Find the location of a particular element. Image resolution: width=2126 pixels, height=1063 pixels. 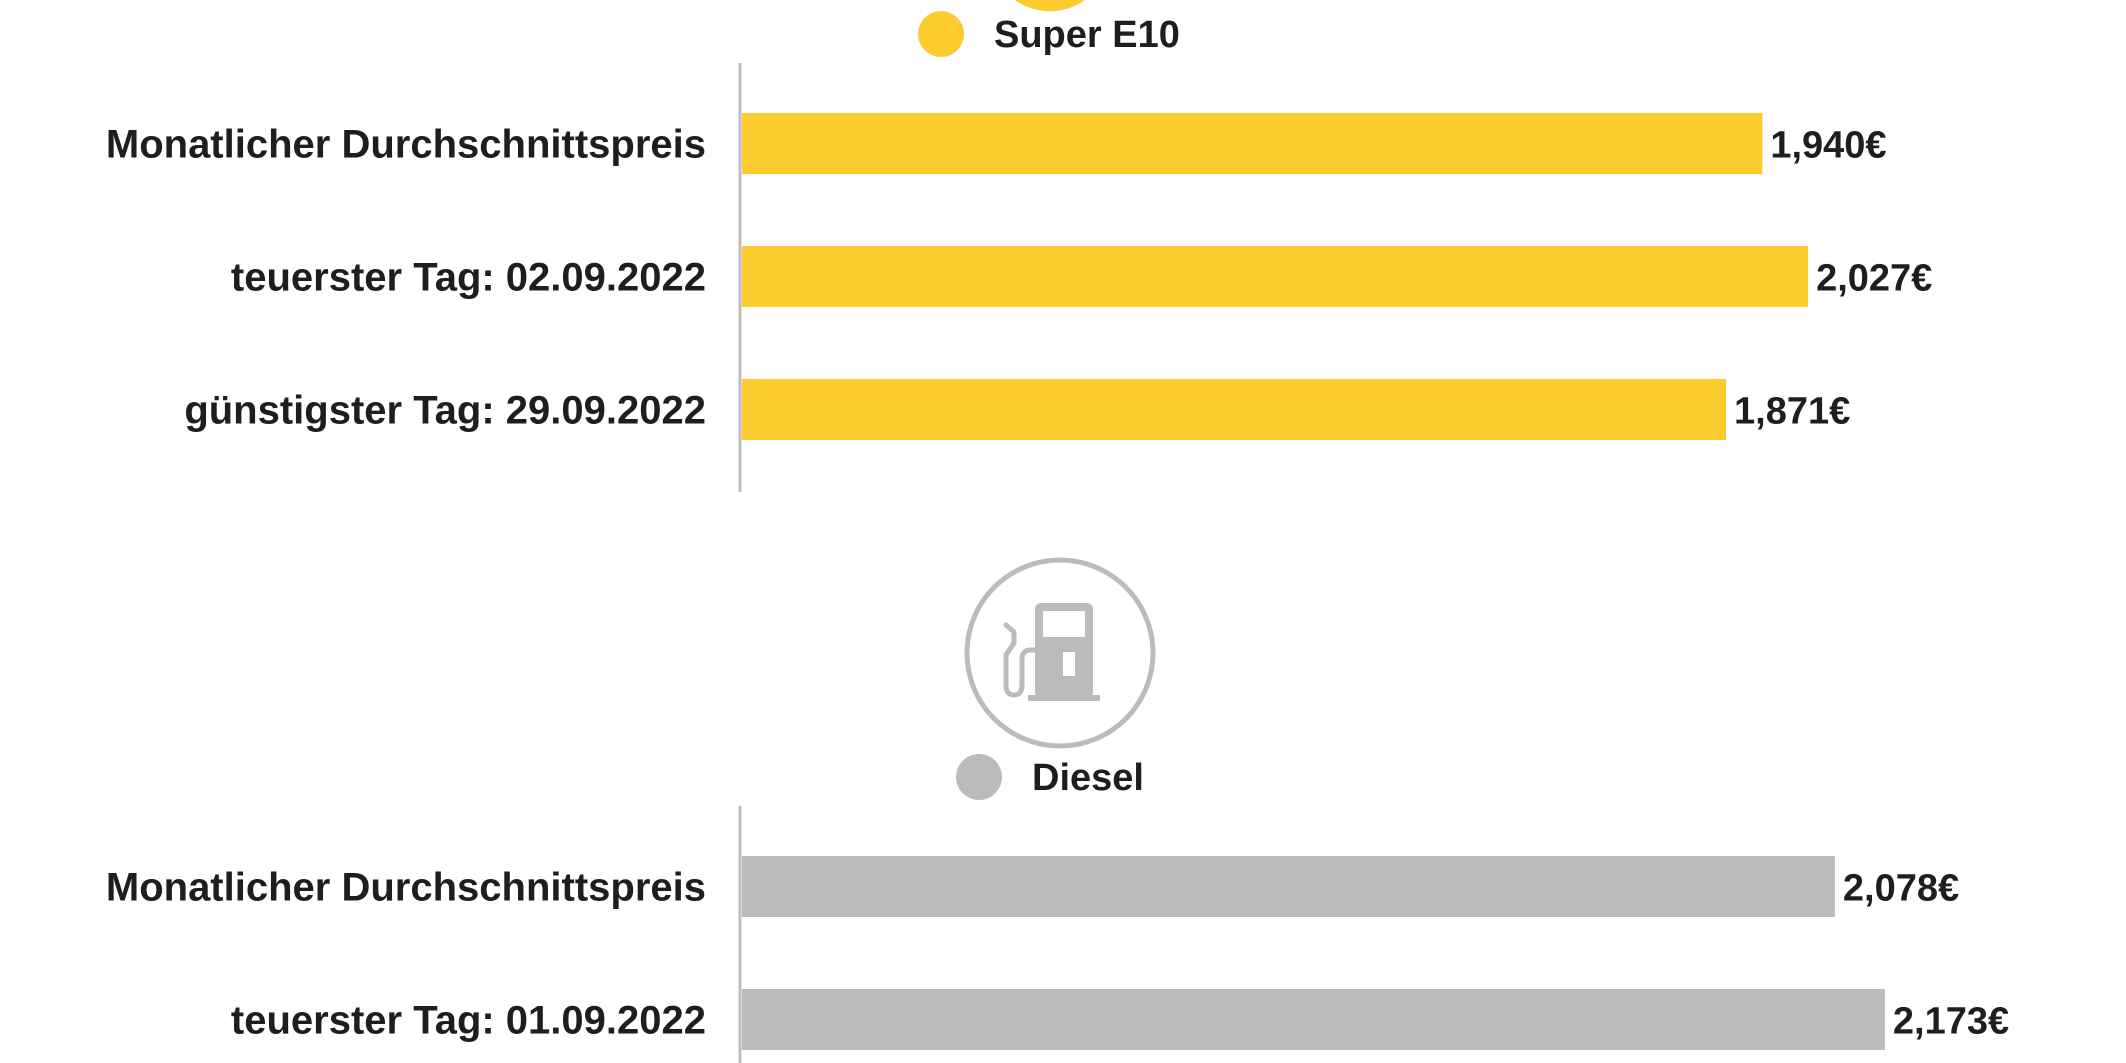

legend-label: Diesel is located at coordinates (1088, 778).